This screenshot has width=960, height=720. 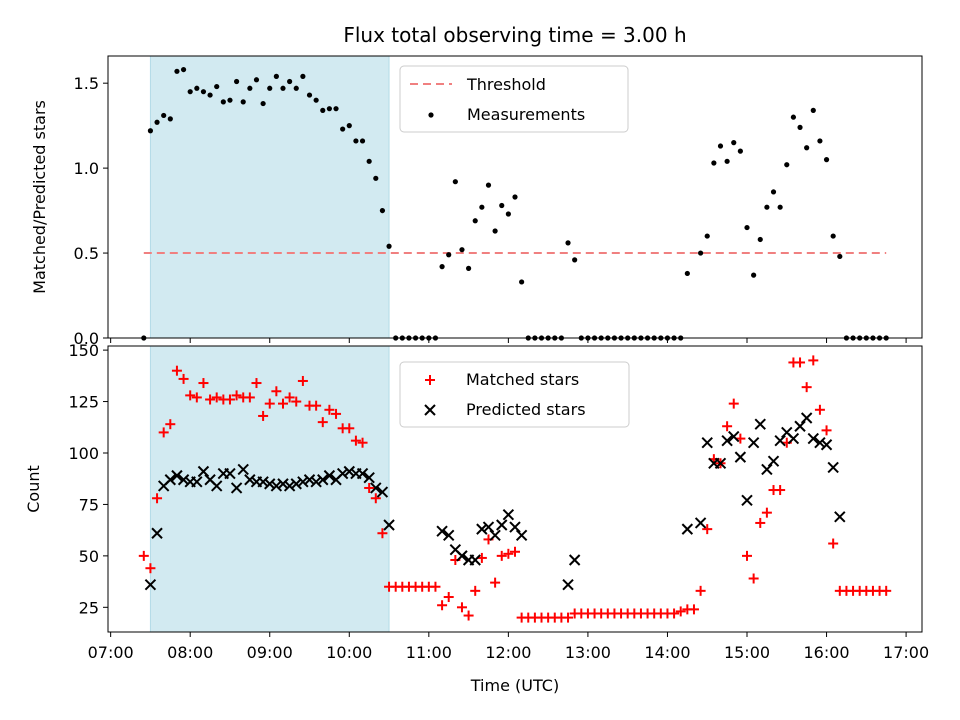 I want to click on bottom-y-tick-label: 150, so click(x=83, y=350).